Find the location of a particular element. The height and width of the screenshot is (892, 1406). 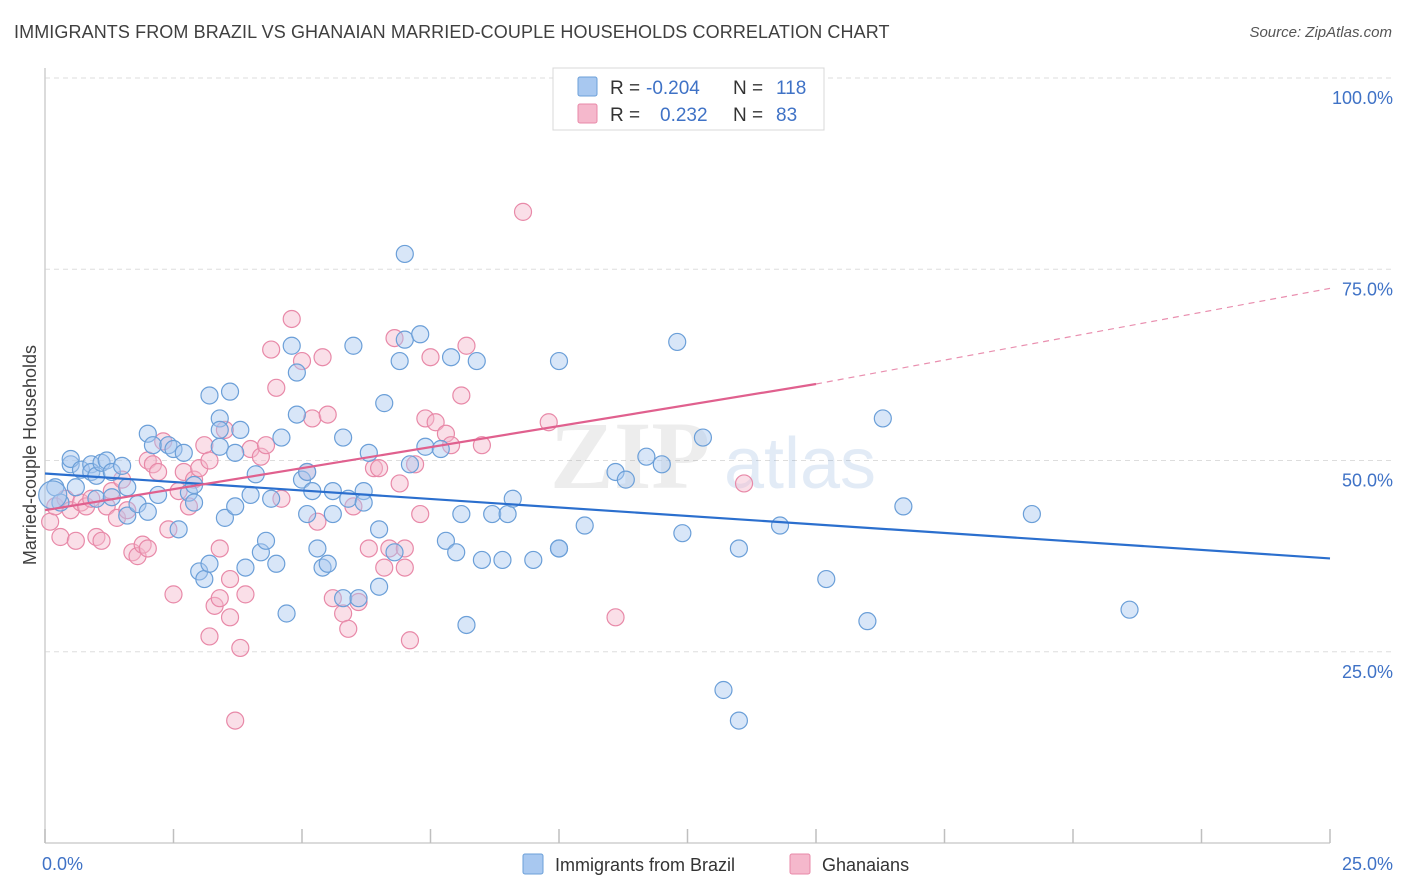

stats-legend-swatch-brazil is located at coordinates (587, 86).